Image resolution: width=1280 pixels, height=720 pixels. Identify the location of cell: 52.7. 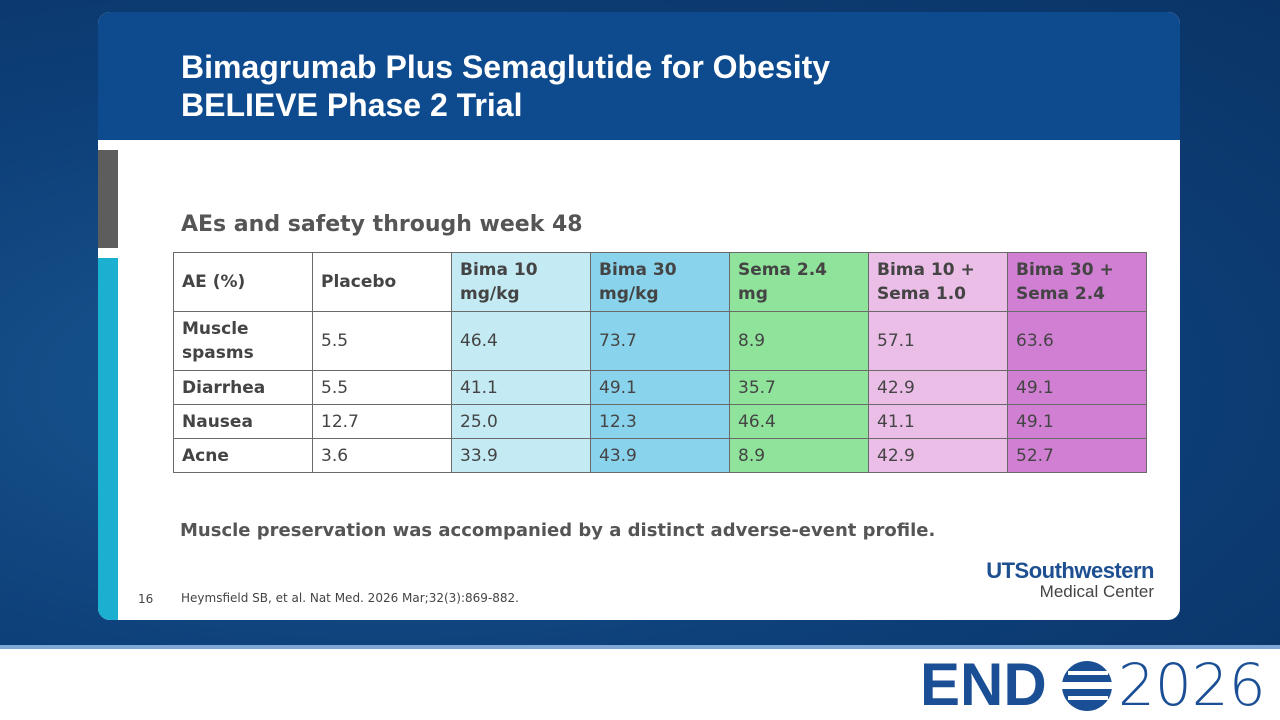
(1077, 455).